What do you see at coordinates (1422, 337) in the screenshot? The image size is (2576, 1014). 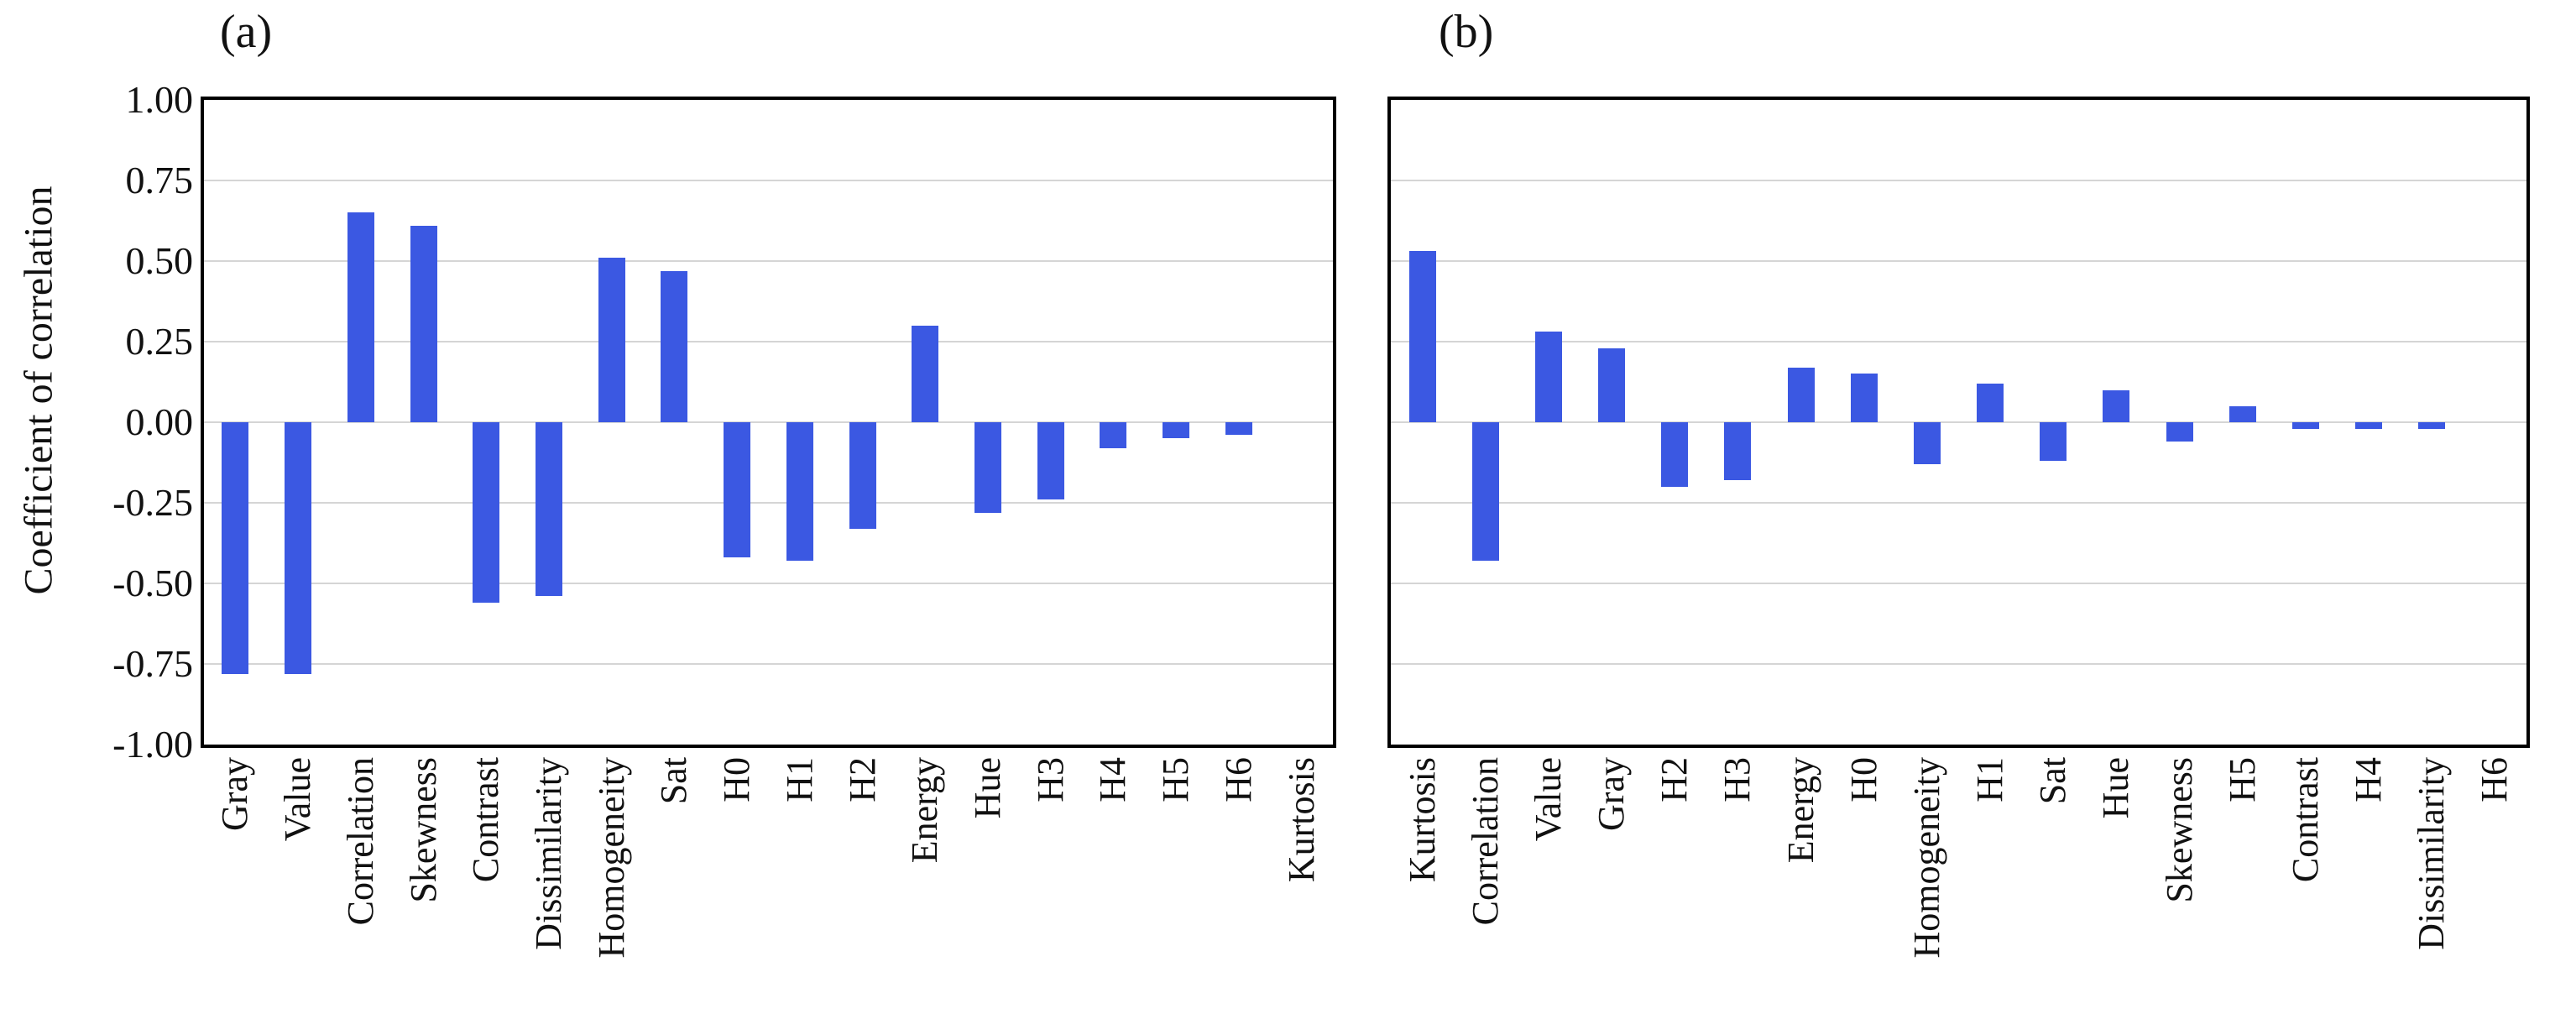 I see `bar-kurtosis` at bounding box center [1422, 337].